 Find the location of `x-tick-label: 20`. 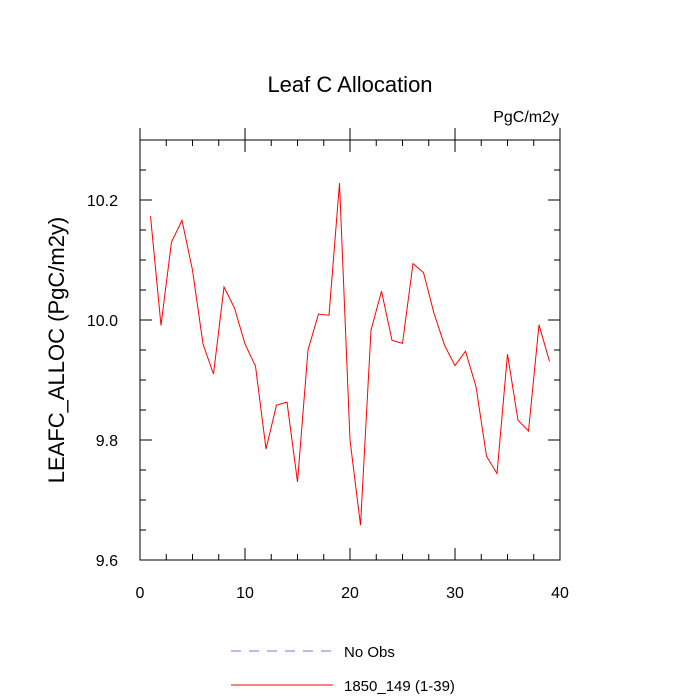

x-tick-label: 20 is located at coordinates (350, 593).